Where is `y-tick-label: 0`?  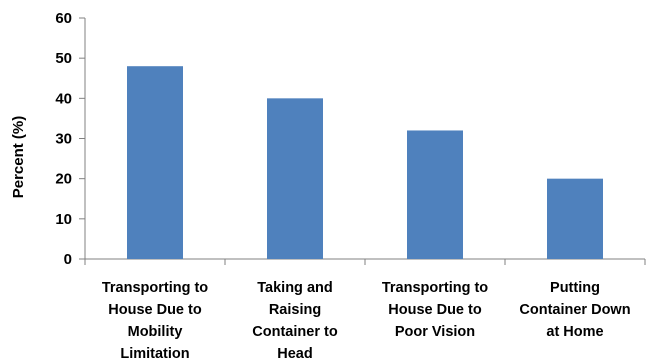 y-tick-label: 0 is located at coordinates (68, 259).